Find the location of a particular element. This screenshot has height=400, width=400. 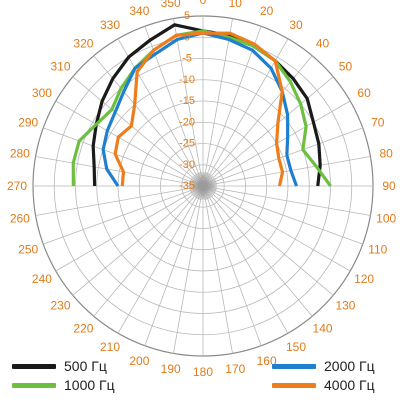

angle-tick-label: 190 is located at coordinates (171, 369).